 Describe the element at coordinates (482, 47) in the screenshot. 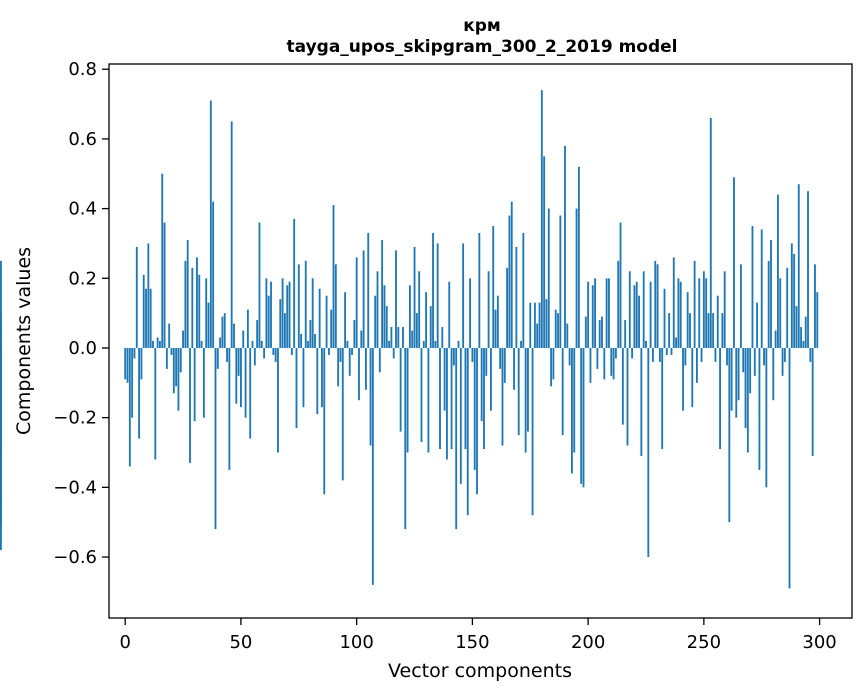

I see `chart-subtitle: tayga_upos_skipgram_300_2_2019 model` at that location.